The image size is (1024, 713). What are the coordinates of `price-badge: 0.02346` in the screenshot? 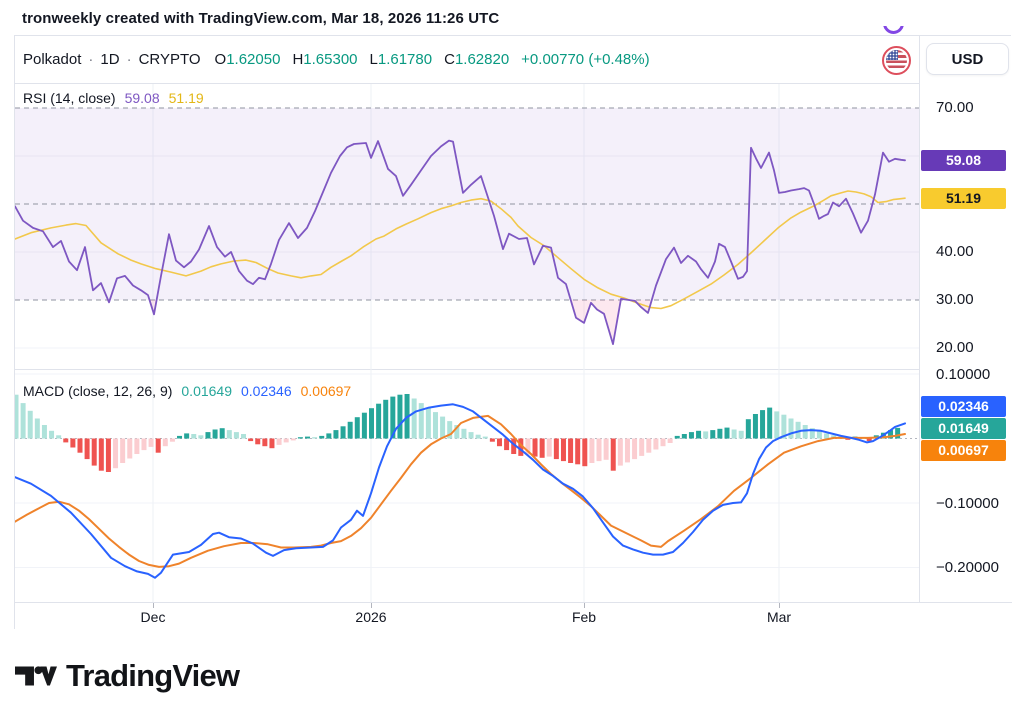 It's located at (963, 406).